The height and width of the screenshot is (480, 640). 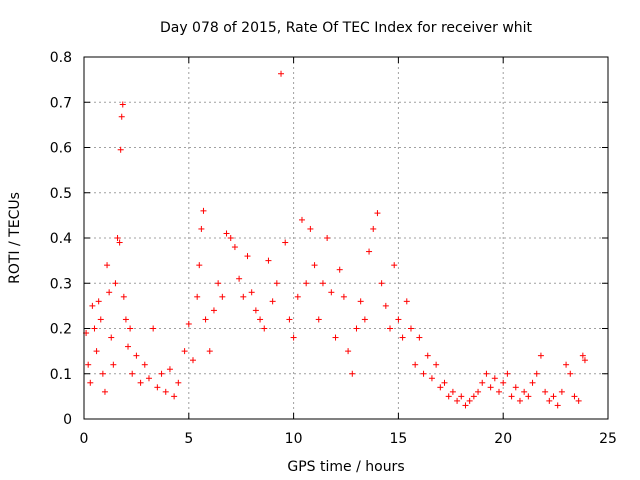 What do you see at coordinates (61, 284) in the screenshot?
I see `y-tick-label: 0.3` at bounding box center [61, 284].